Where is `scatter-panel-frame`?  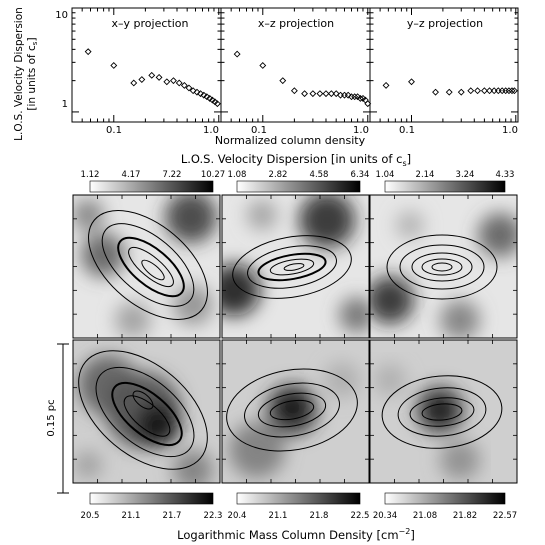 scatter-panel-frame is located at coordinates (444, 65).